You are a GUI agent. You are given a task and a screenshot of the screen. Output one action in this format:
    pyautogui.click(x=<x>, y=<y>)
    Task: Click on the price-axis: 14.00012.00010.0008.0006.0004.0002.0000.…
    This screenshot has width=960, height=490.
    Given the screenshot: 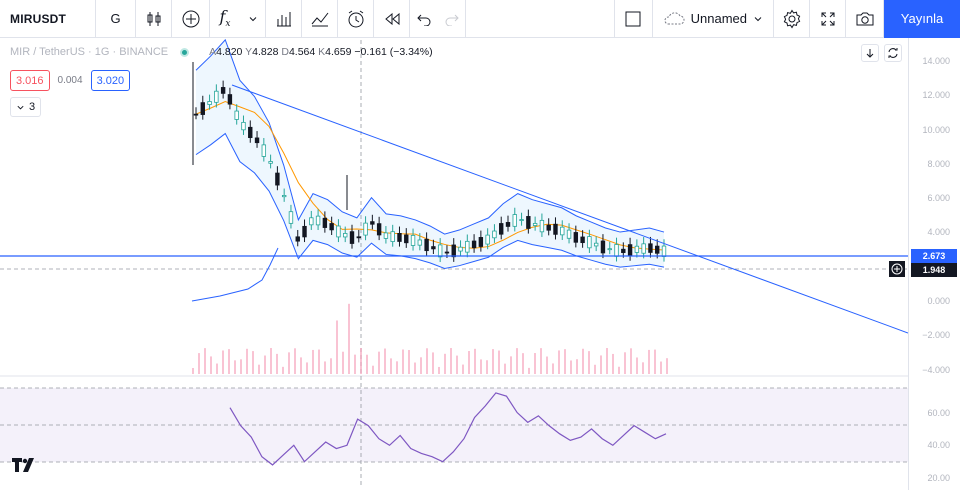 What is the action you would take?
    pyautogui.click(x=934, y=264)
    